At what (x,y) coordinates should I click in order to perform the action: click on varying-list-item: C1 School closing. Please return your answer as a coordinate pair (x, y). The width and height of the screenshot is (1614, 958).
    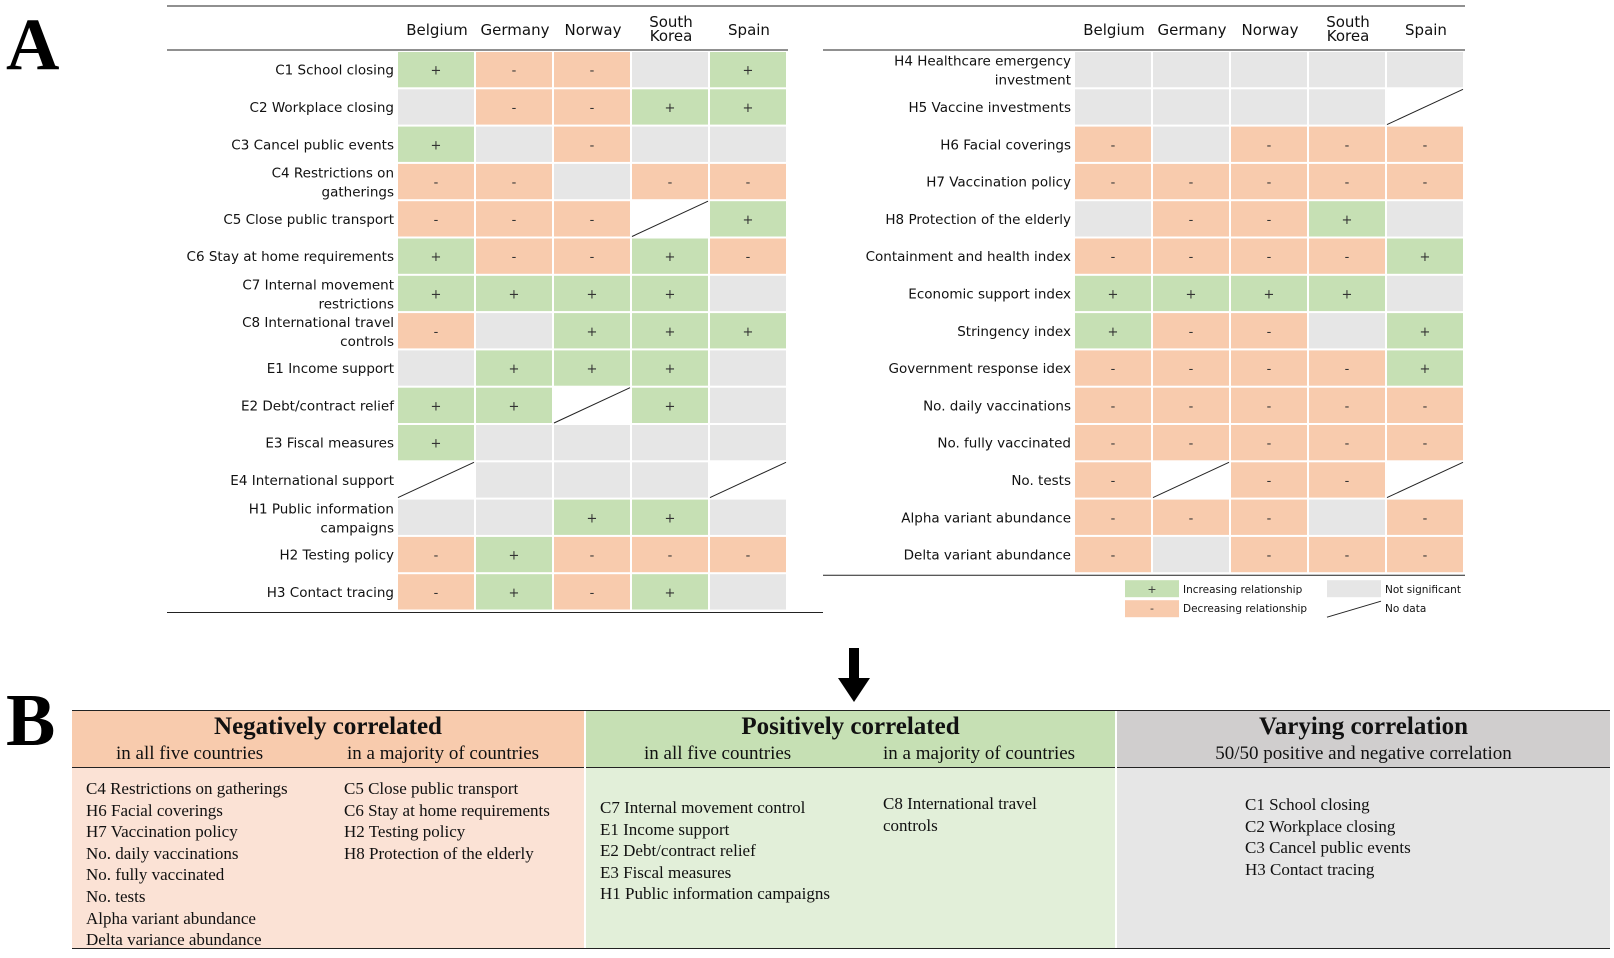
    Looking at the image, I should click on (1307, 804).